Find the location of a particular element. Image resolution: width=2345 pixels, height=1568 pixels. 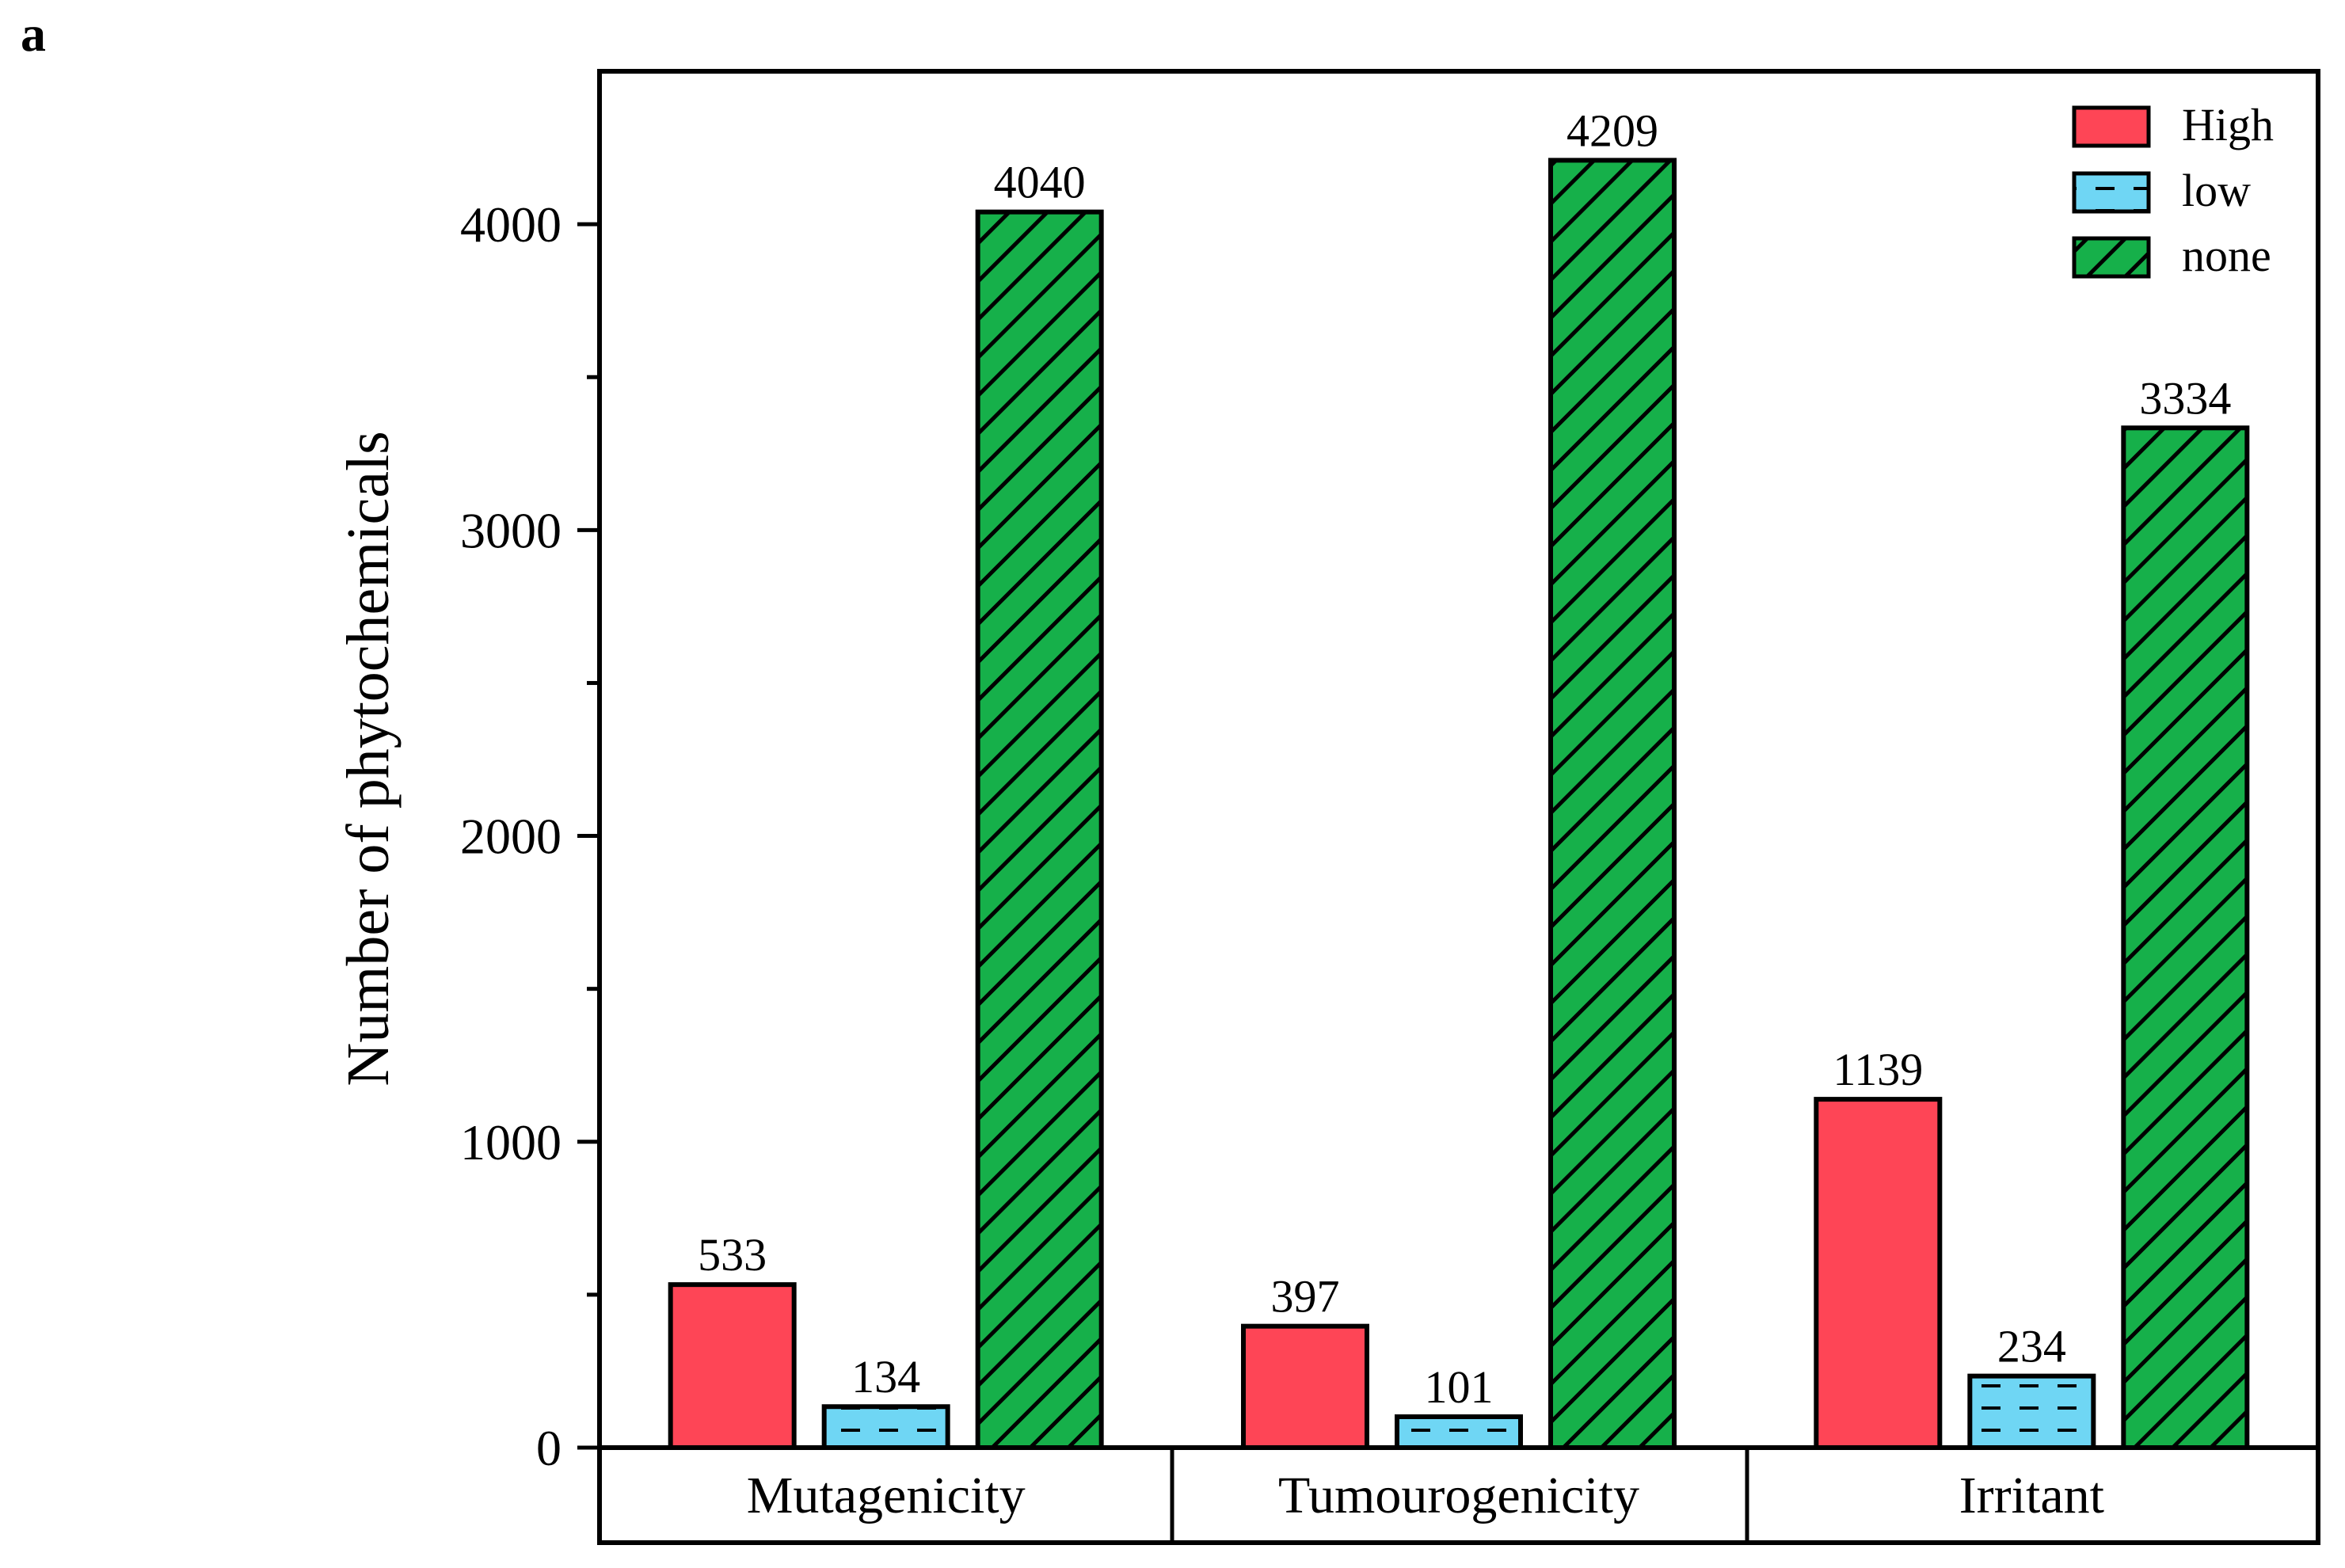

legend: High low none is located at coordinates (2173, 190).